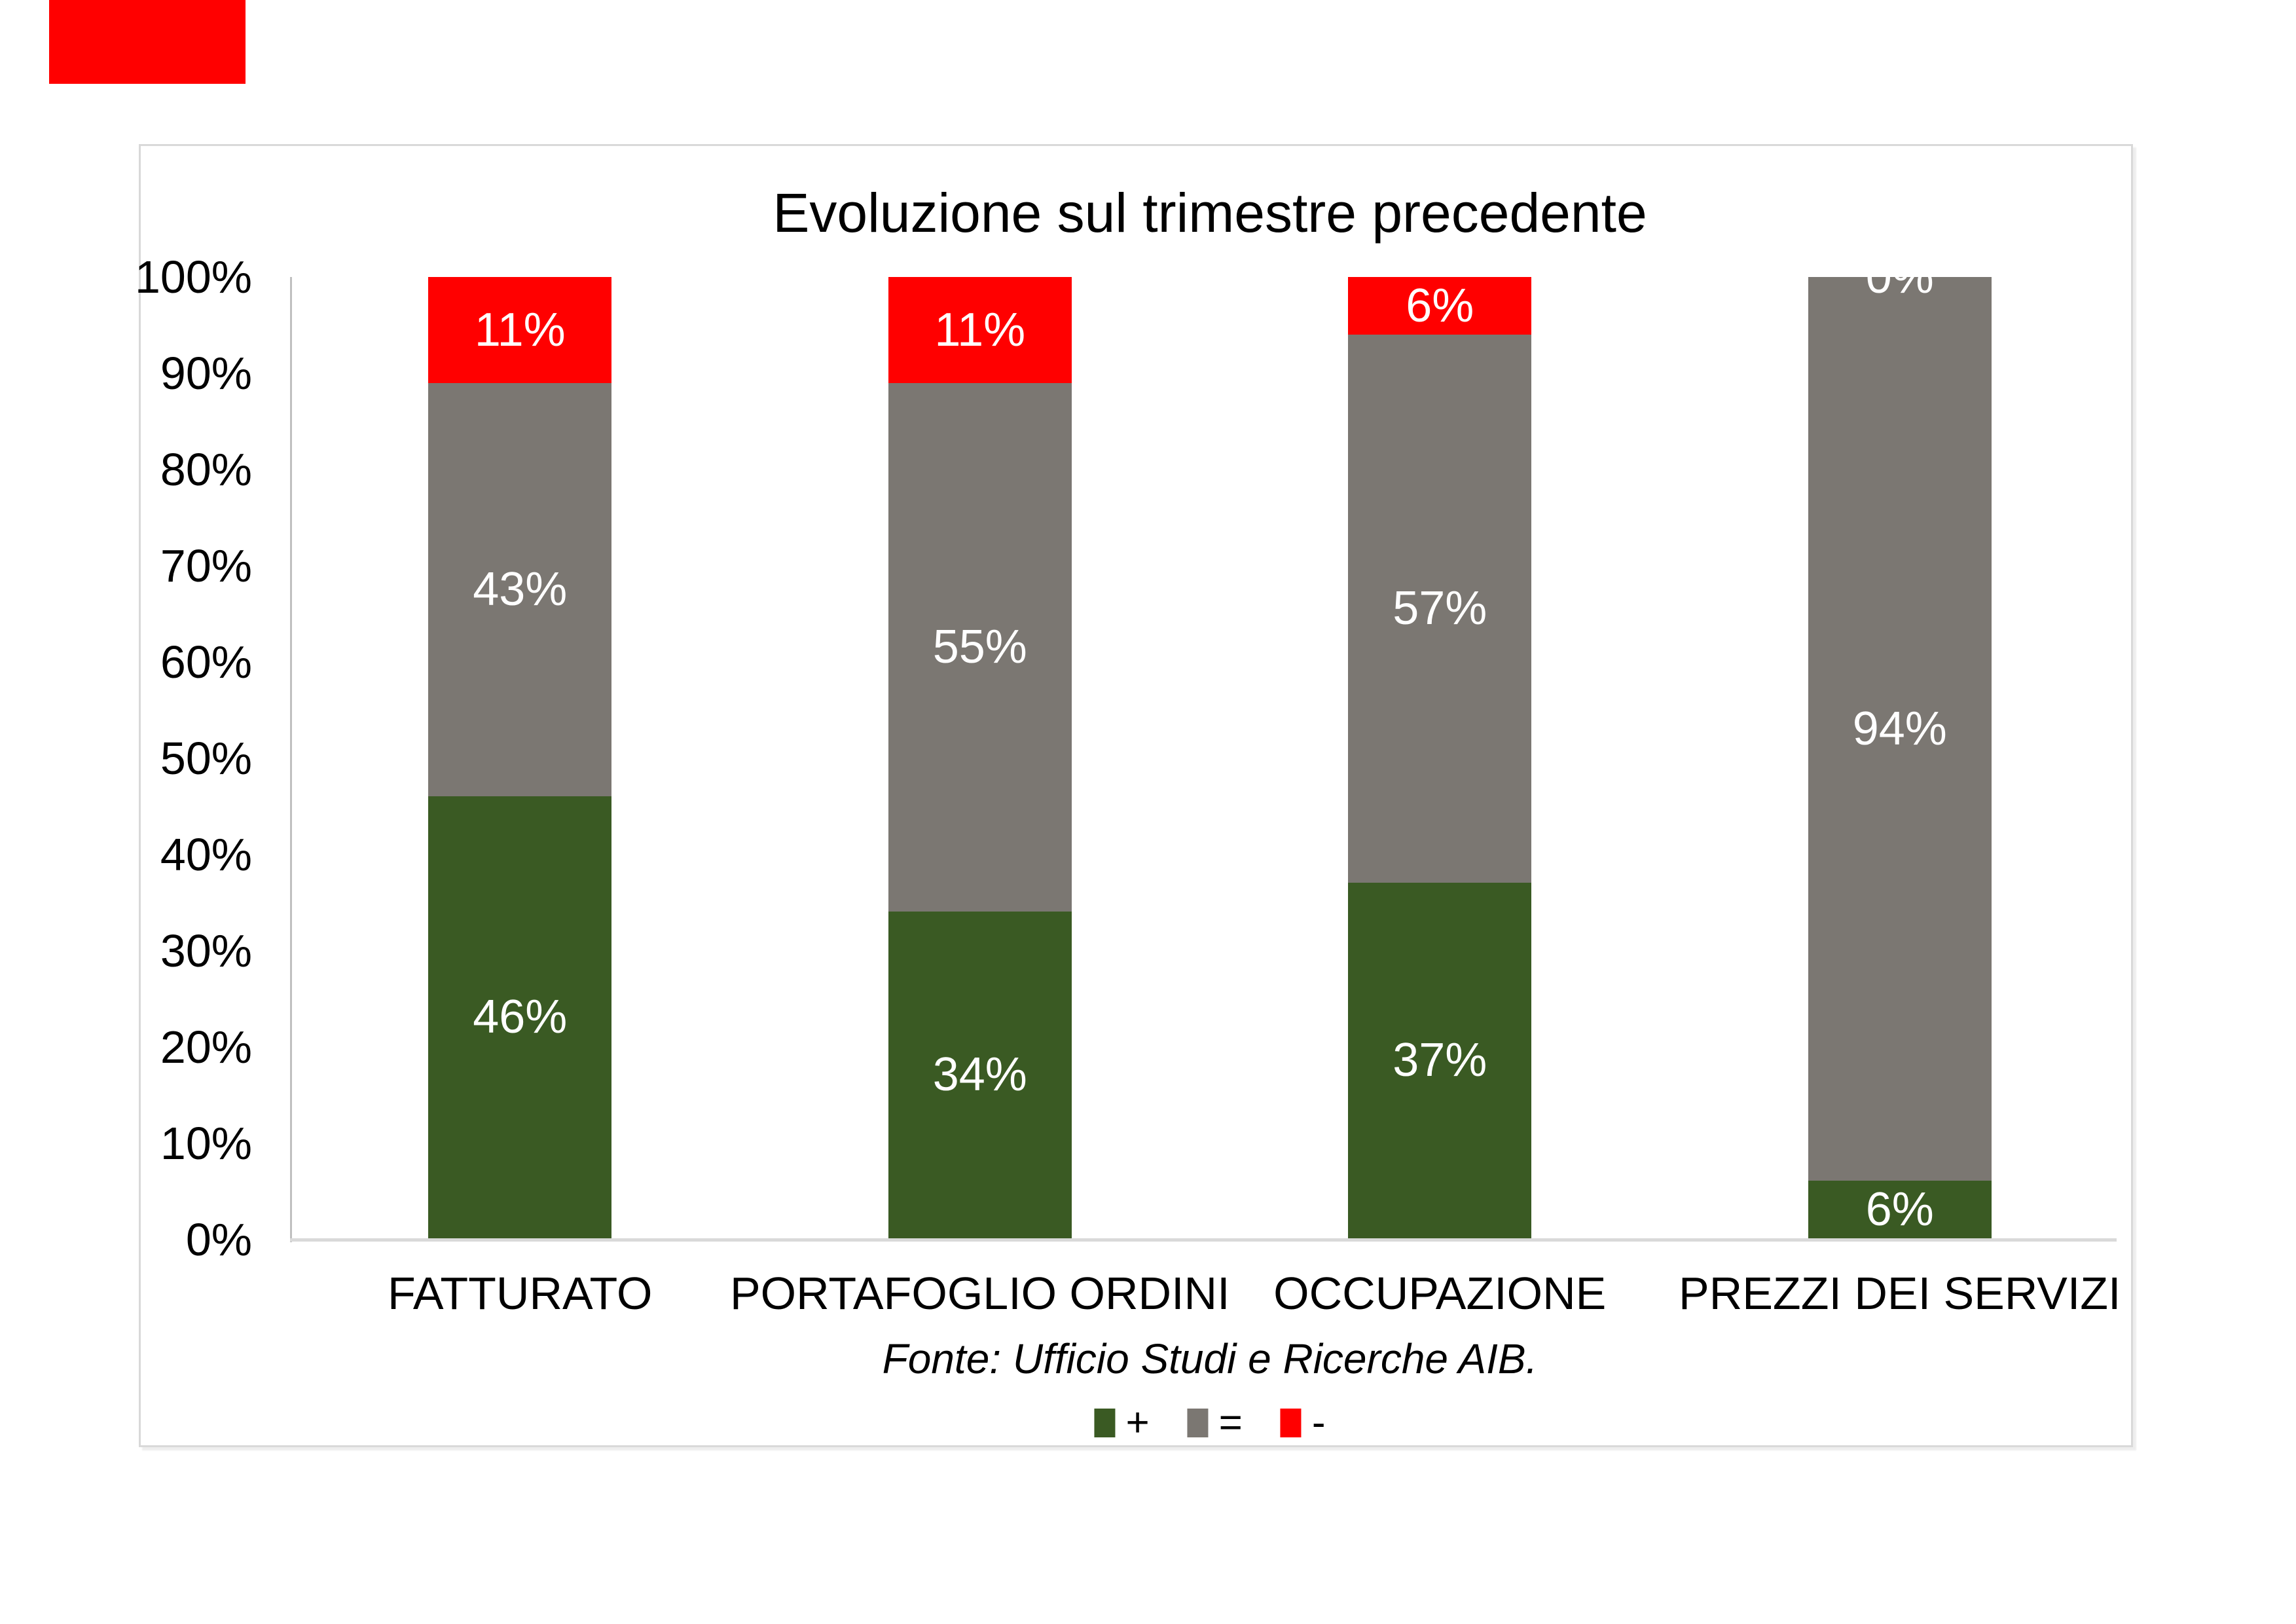 The image size is (2296, 1624). I want to click on y-tick-label: 30%, so click(206, 950).